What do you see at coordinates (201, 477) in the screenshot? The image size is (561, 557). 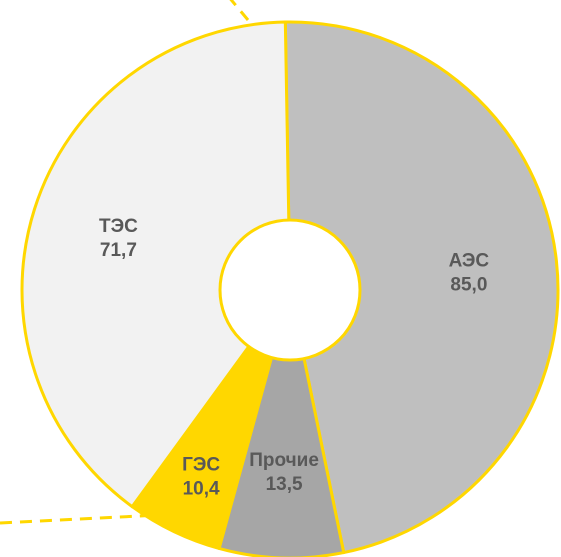 I see `slice-label-3: ГЭС 10,4` at bounding box center [201, 477].